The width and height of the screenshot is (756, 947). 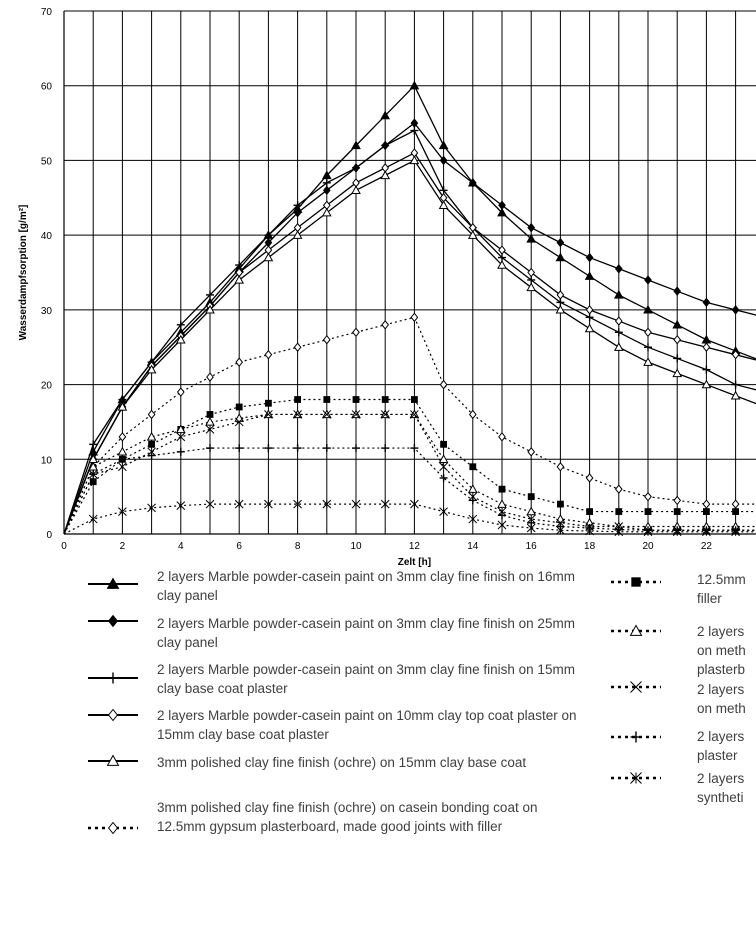 I want to click on y-axis-label: Wasserdampfsorption [g/m²], so click(x=23, y=273).